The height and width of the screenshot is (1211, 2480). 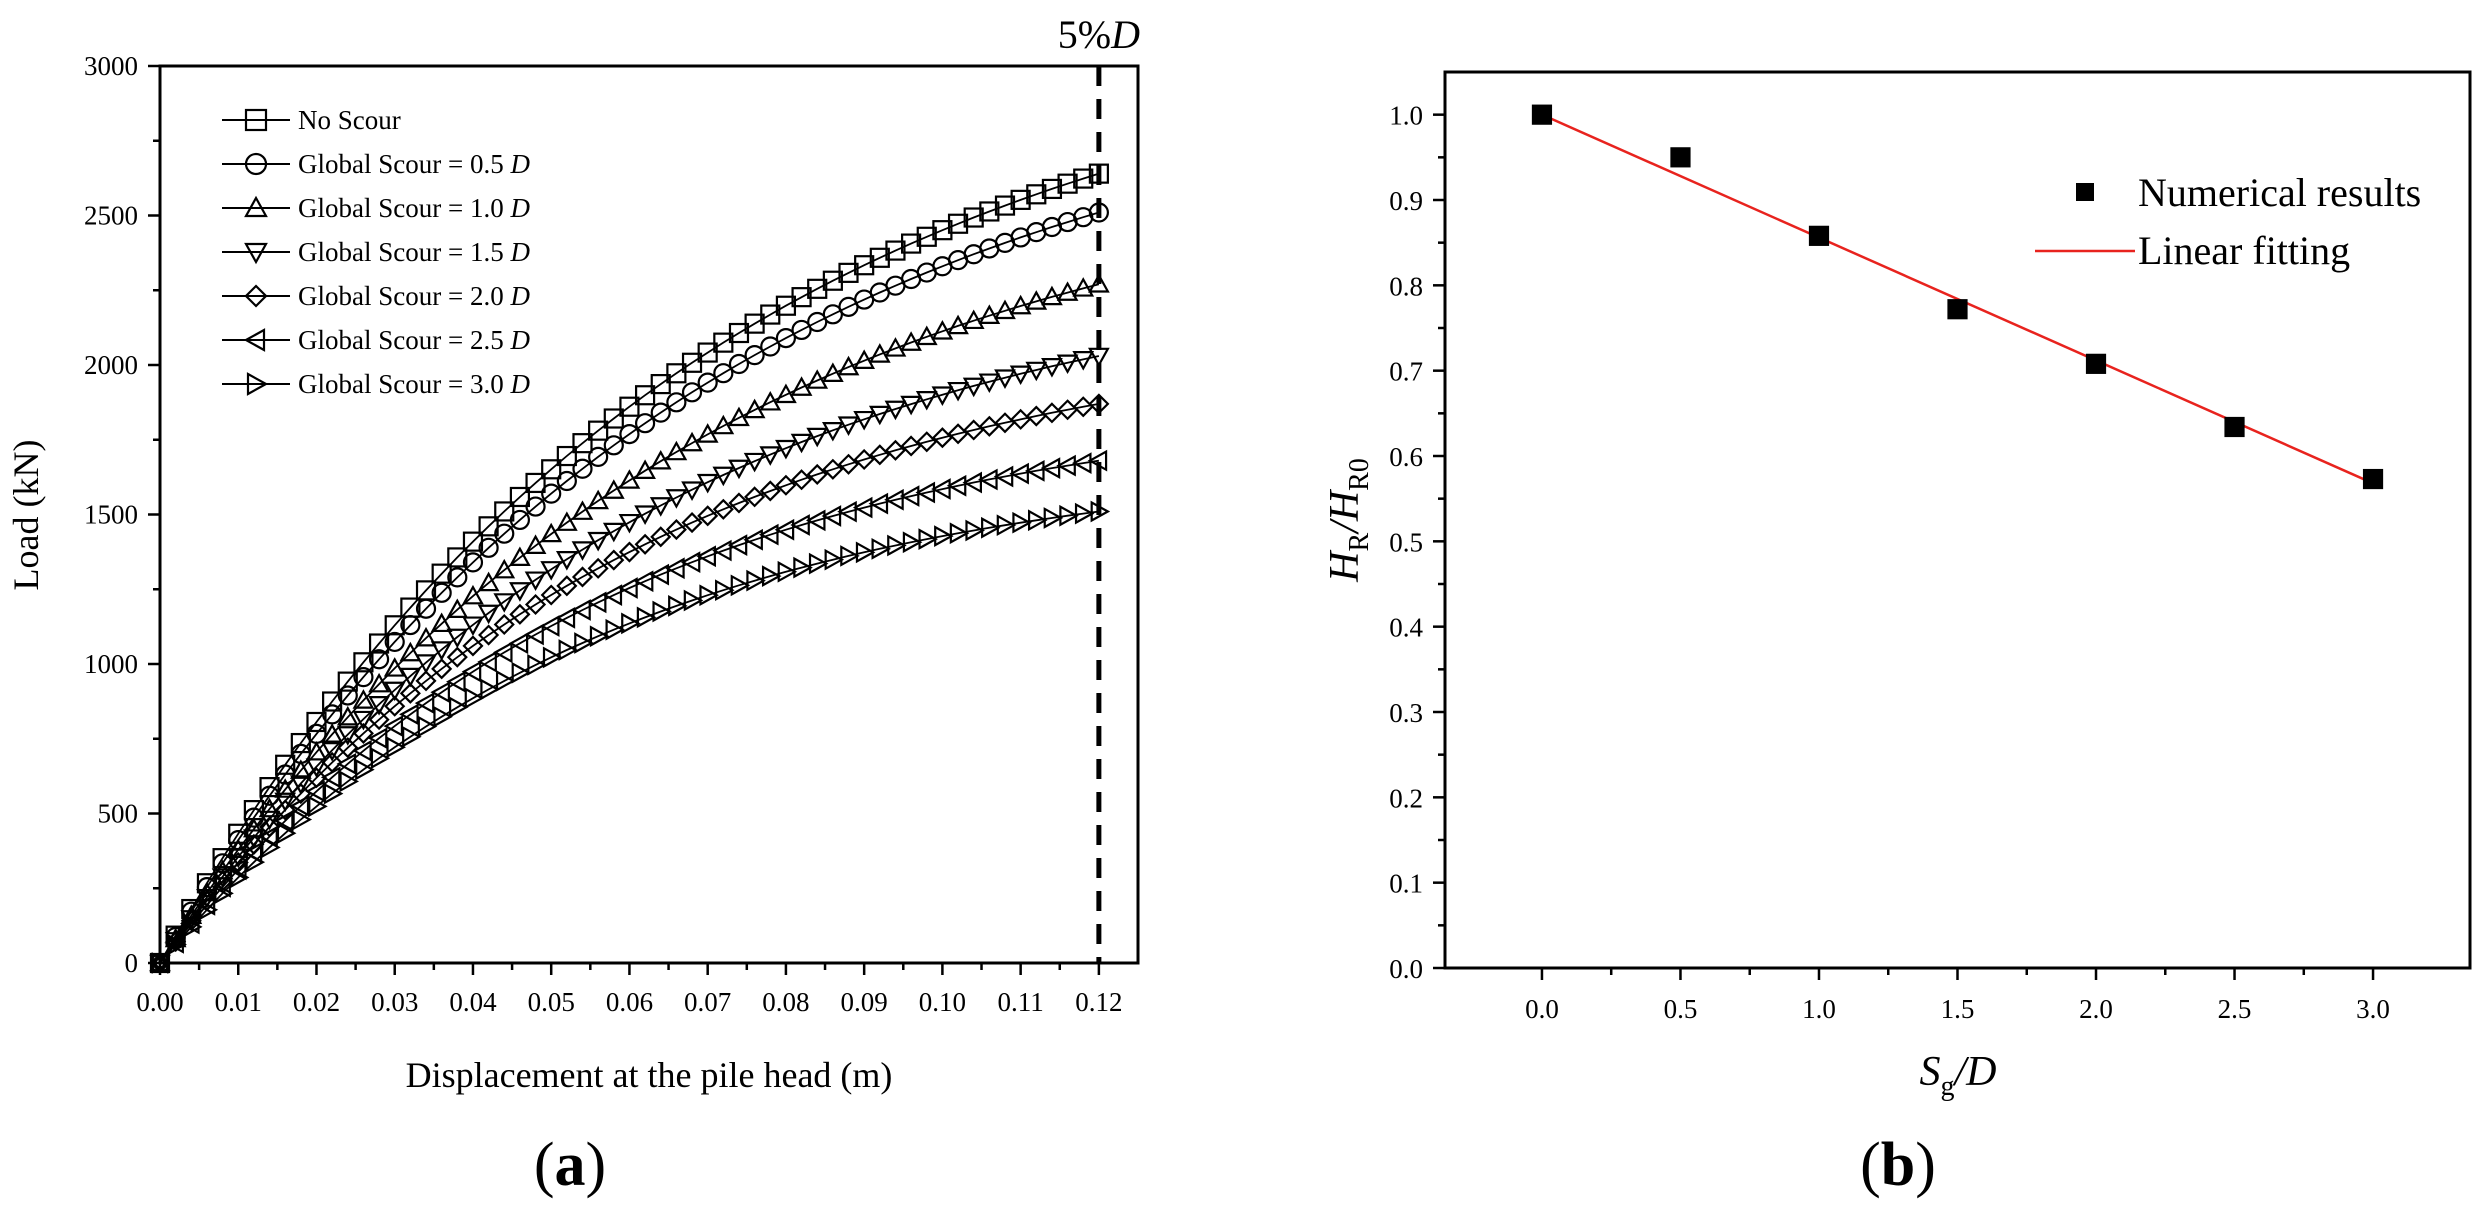 I want to click on legend-label: Global Scour = 2.5 D, so click(x=414, y=340).